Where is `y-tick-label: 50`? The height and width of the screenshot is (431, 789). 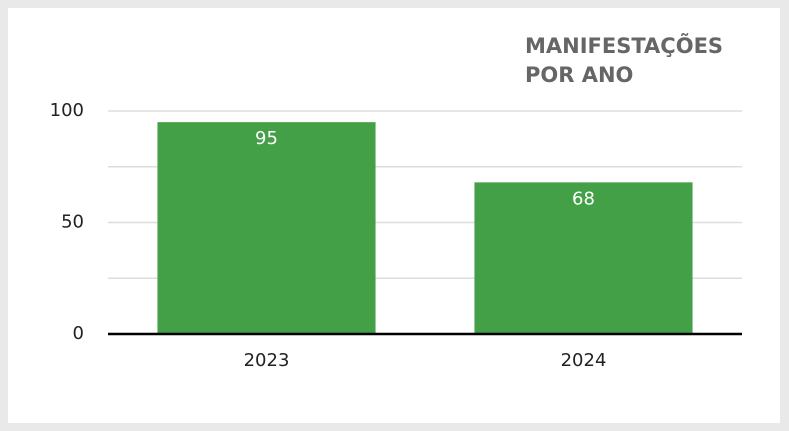
y-tick-label: 50 is located at coordinates (72, 222).